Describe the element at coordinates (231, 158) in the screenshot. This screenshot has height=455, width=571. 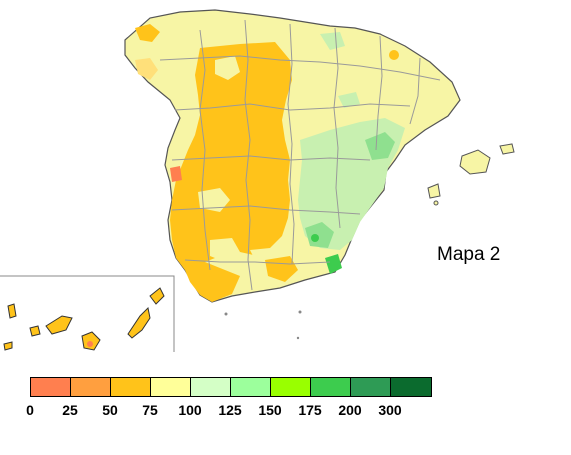
I see `orange-central-region` at that location.